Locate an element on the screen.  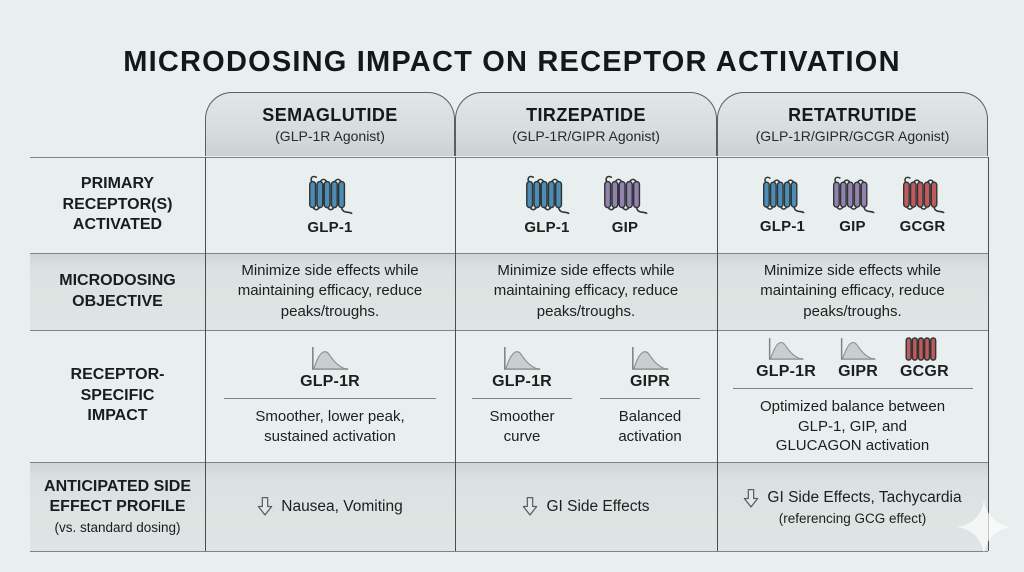
row-shading-objective is located at coordinates (509, 291).